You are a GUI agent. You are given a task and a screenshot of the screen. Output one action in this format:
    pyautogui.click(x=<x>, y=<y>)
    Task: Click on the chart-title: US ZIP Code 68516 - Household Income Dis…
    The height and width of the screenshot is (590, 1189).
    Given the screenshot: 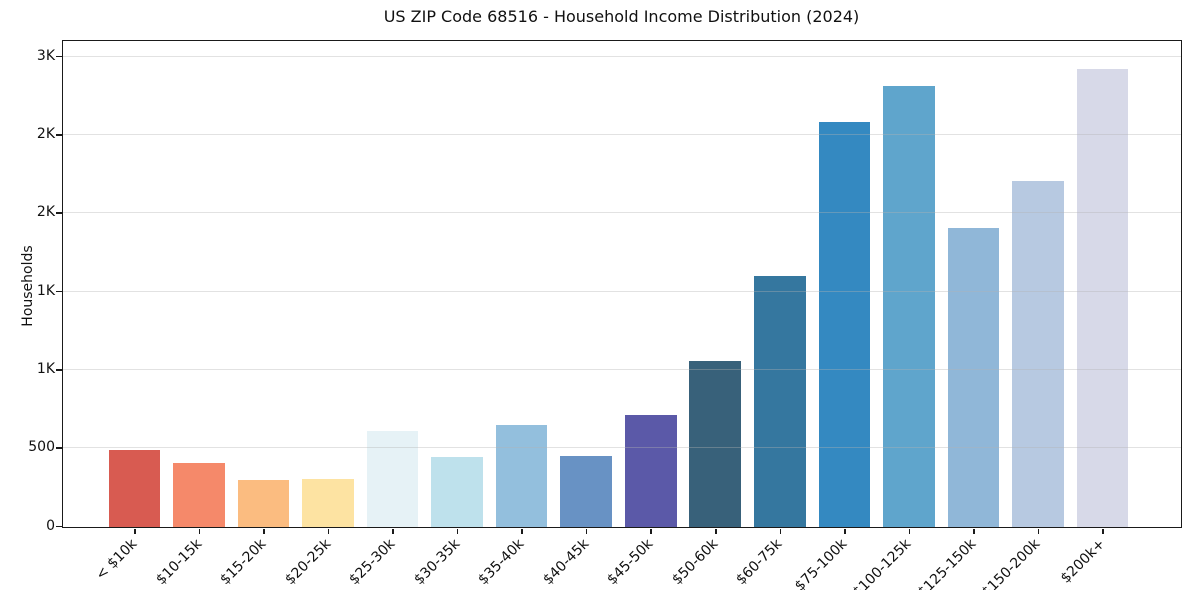 What is the action you would take?
    pyautogui.click(x=621, y=16)
    